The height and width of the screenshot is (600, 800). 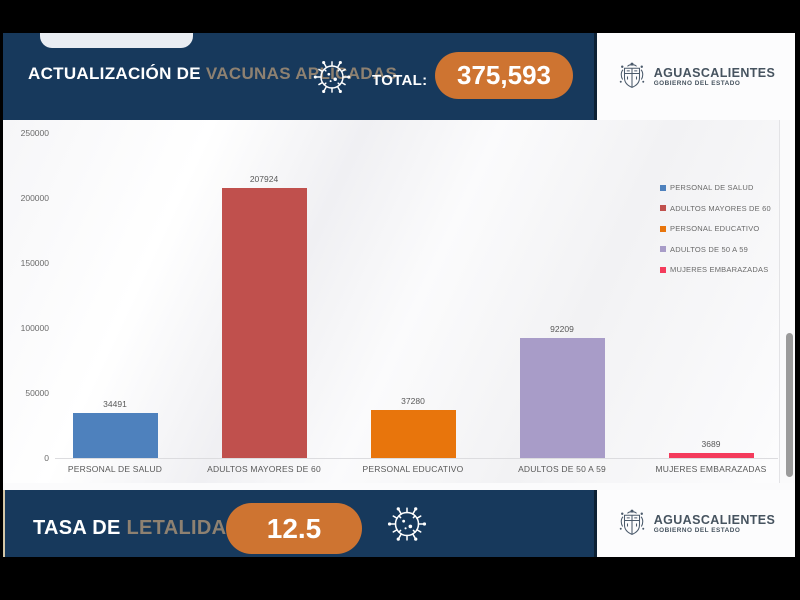 I want to click on footer-title-accent: LETALIDAD, so click(x=181, y=528).